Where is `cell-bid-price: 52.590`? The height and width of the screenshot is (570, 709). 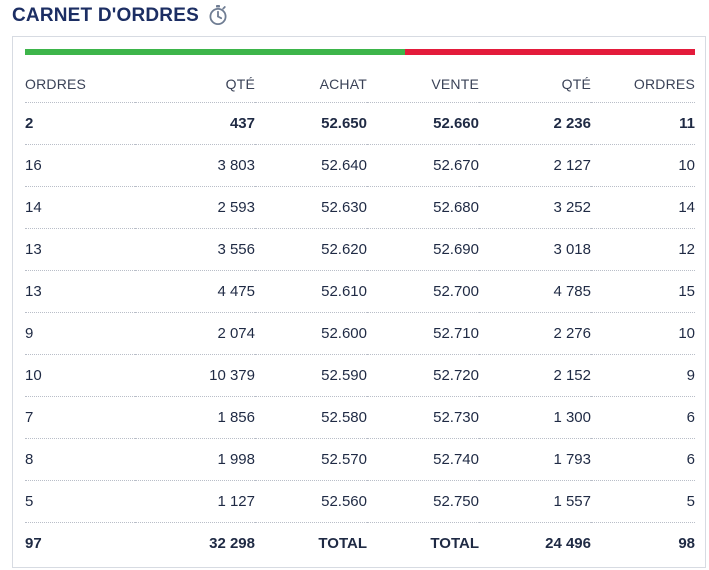 cell-bid-price: 52.590 is located at coordinates (311, 375).